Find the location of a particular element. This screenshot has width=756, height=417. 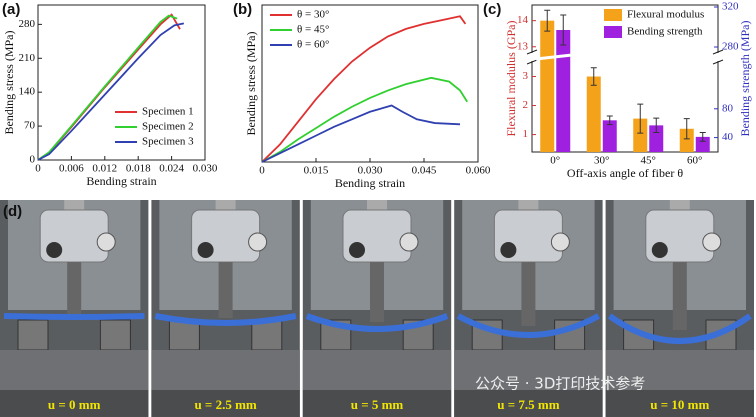

legend-label: Specimen 1 is located at coordinates (168, 112).